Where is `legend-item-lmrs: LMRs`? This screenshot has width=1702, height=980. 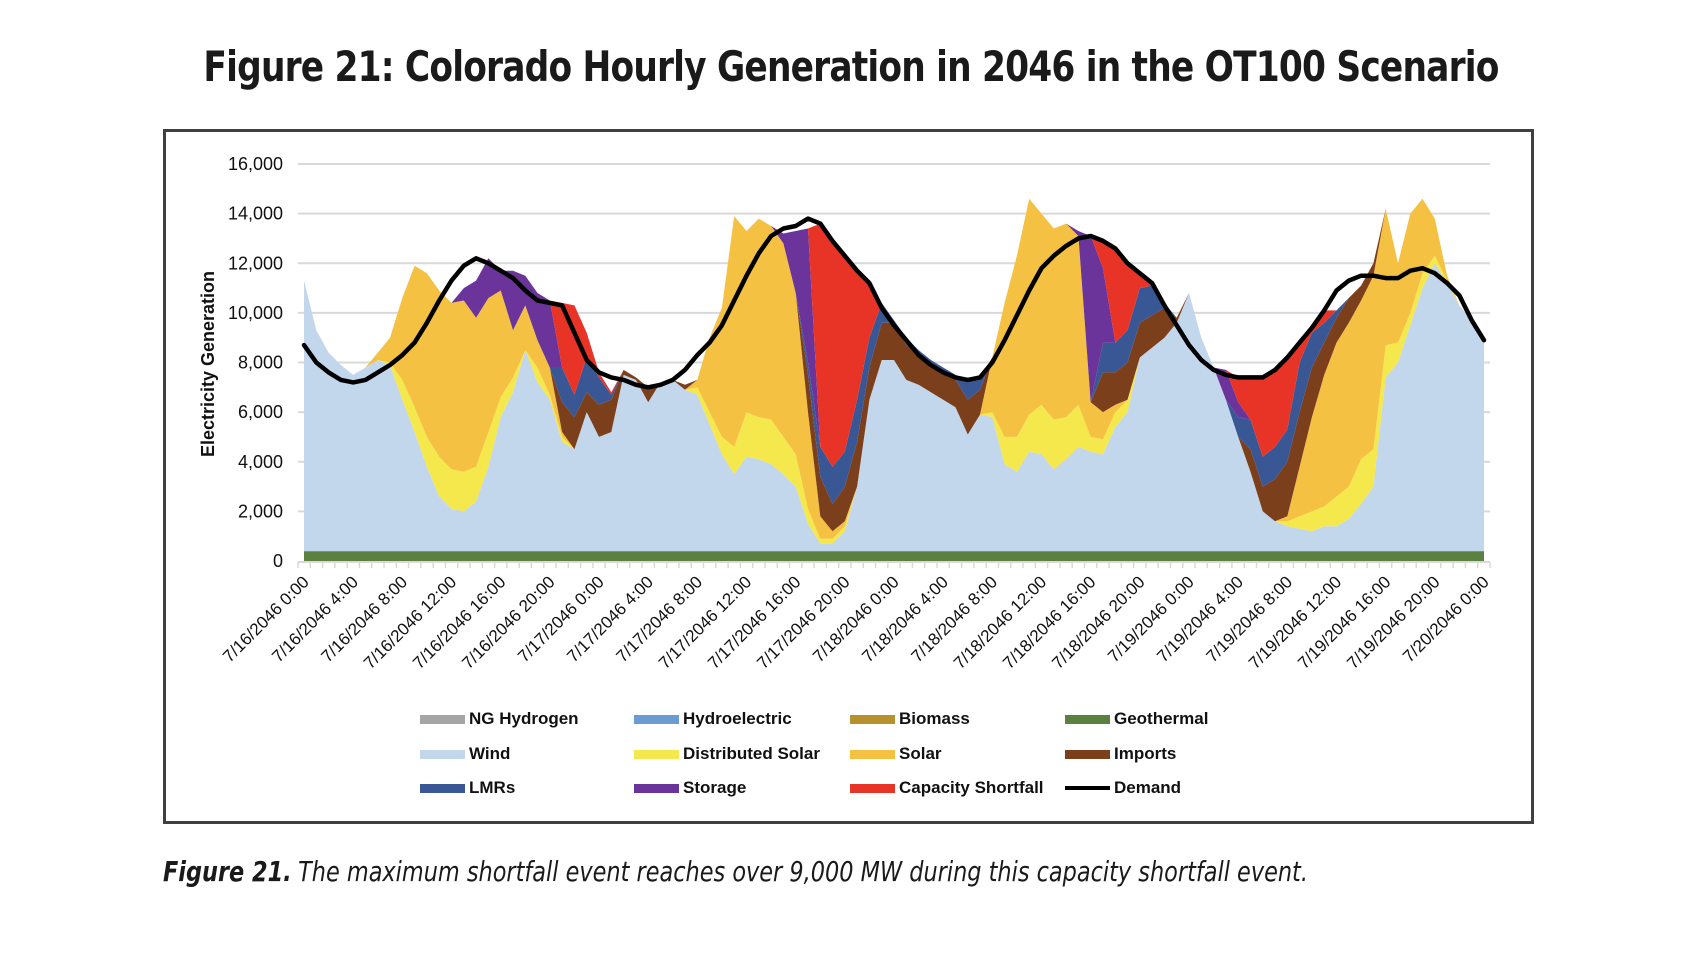
legend-item-lmrs: LMRs is located at coordinates (467, 788).